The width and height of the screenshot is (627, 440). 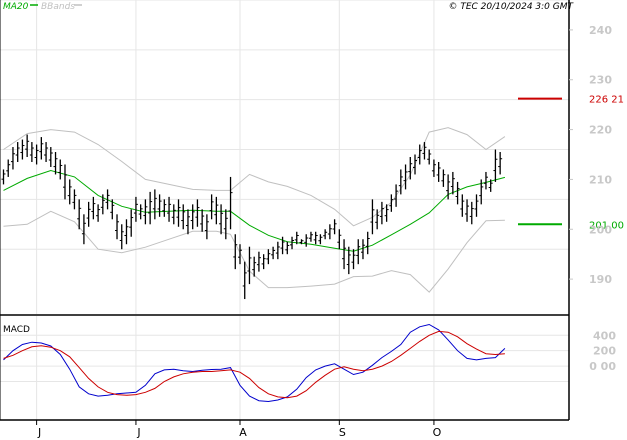 What do you see at coordinates (600, 80) in the screenshot?
I see `price-y-tick-label: 230` at bounding box center [600, 80].